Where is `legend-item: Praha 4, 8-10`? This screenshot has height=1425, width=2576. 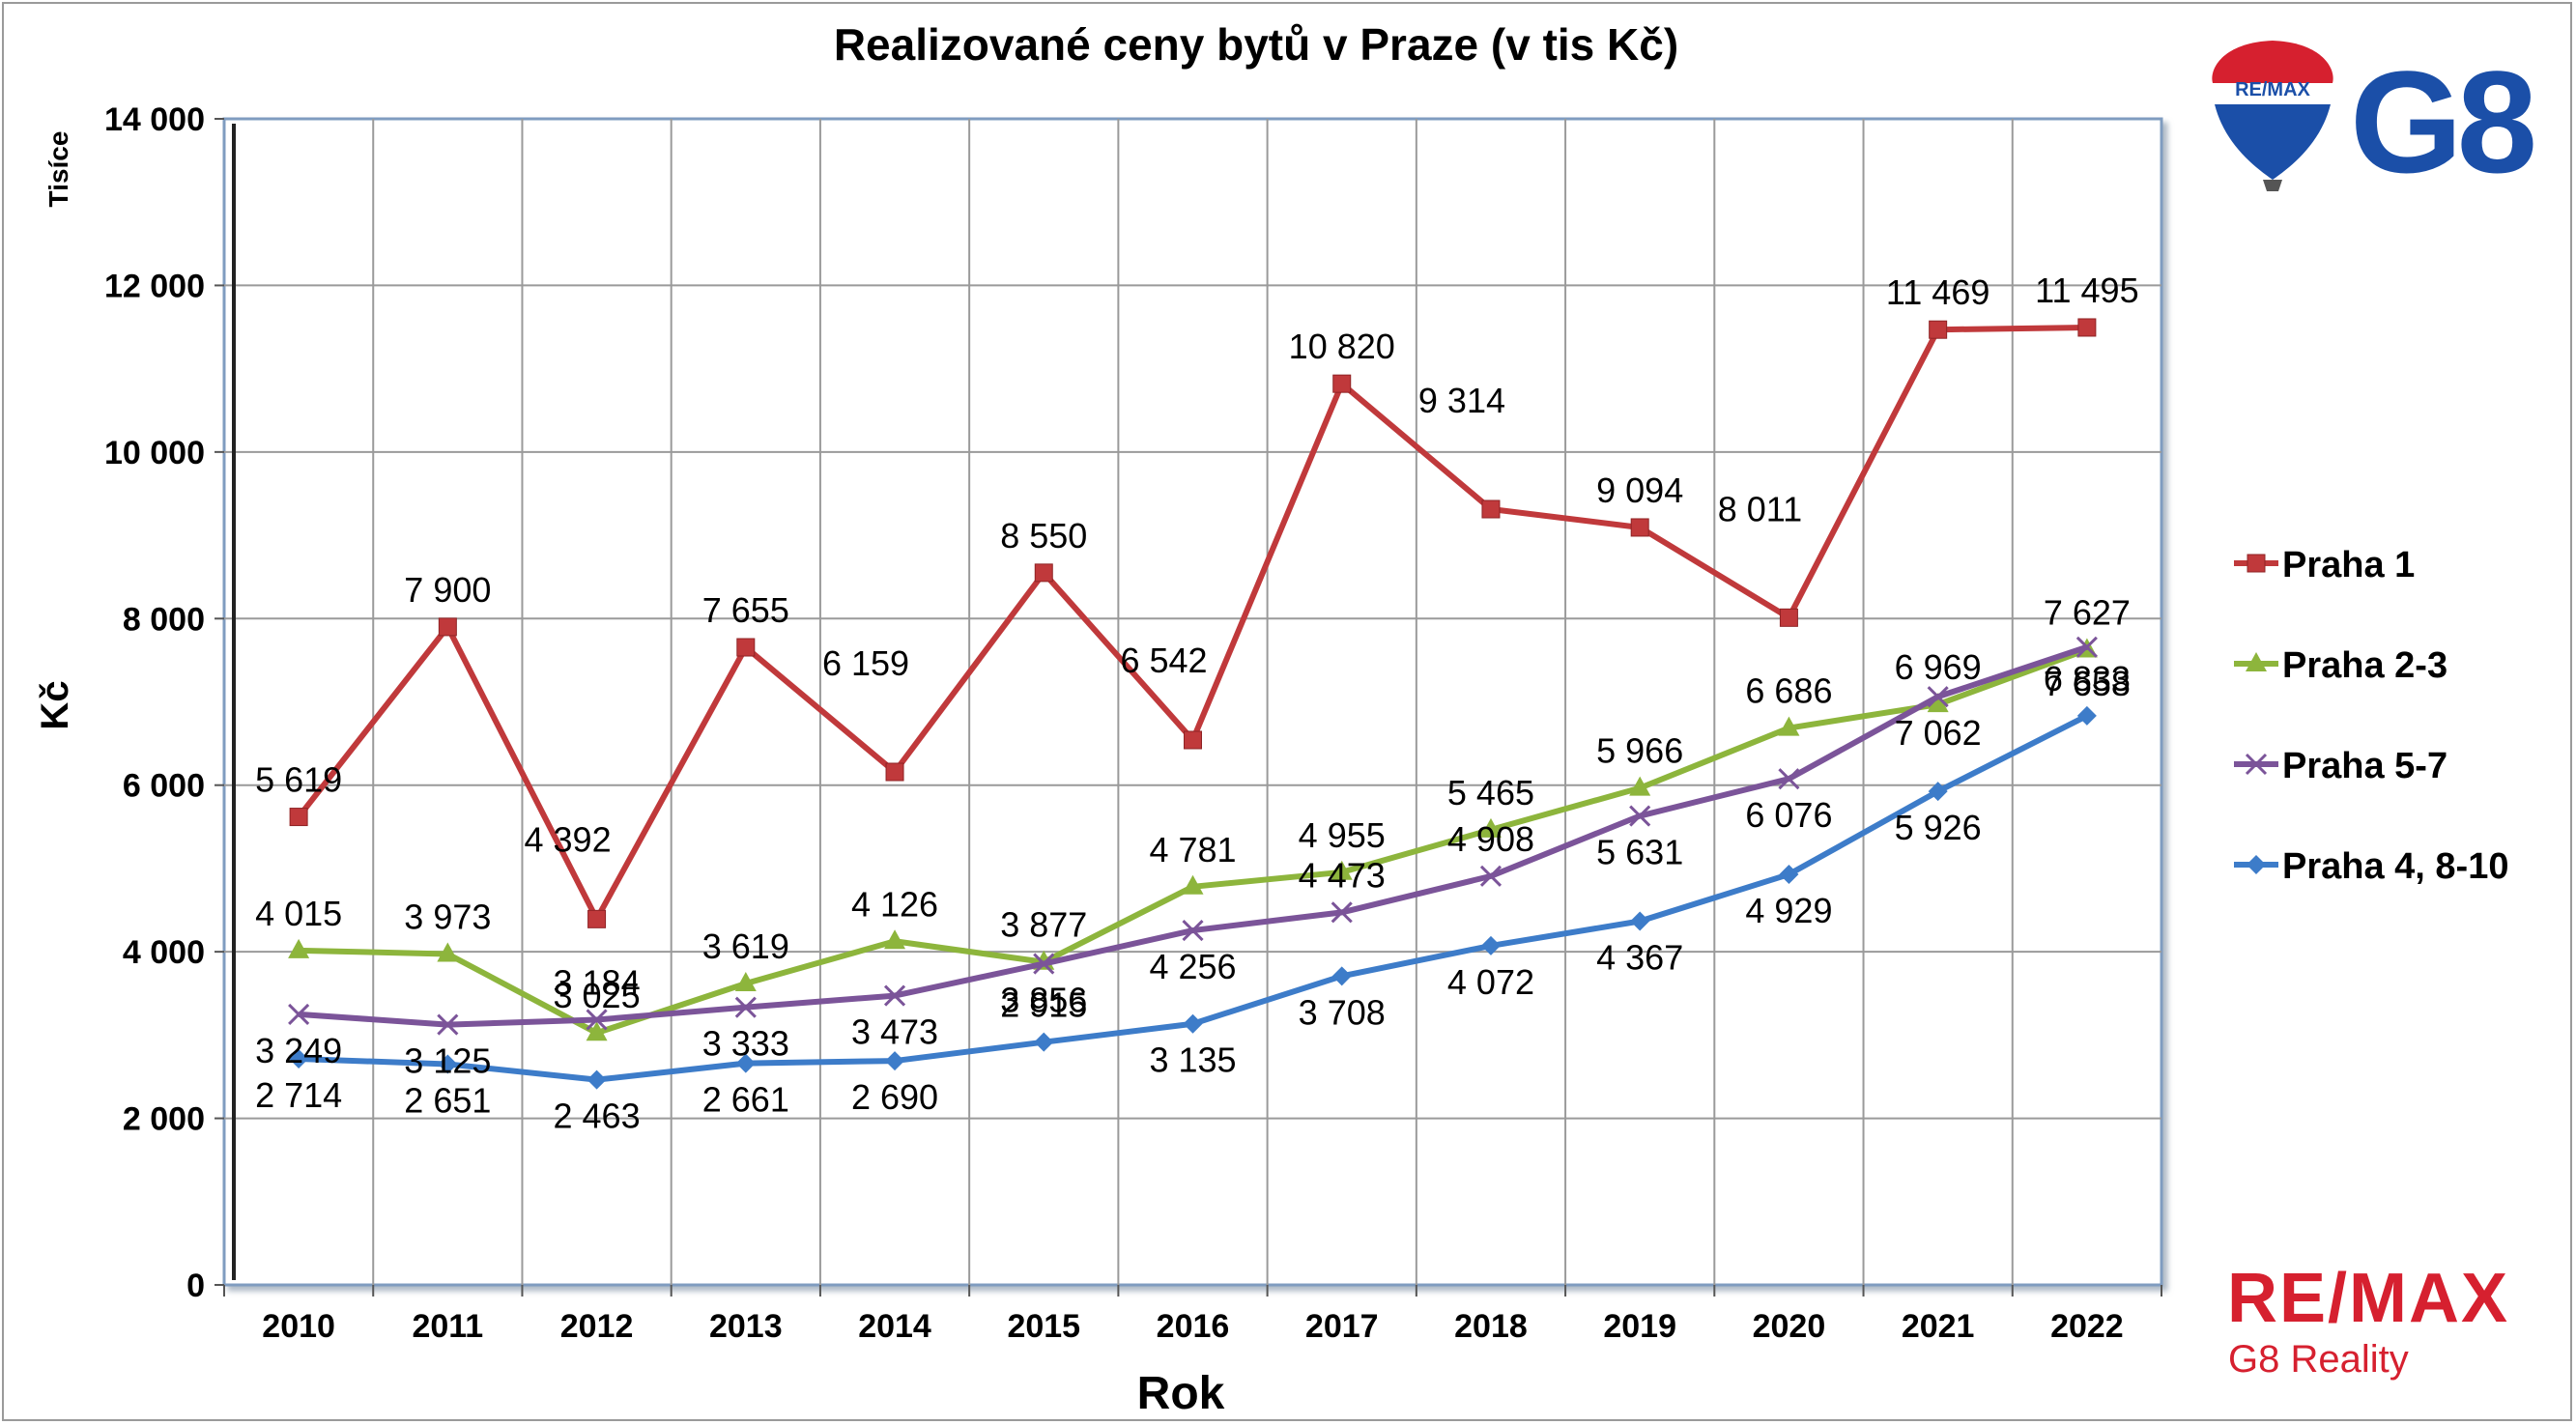
legend-item: Praha 4, 8-10 is located at coordinates (2371, 866).